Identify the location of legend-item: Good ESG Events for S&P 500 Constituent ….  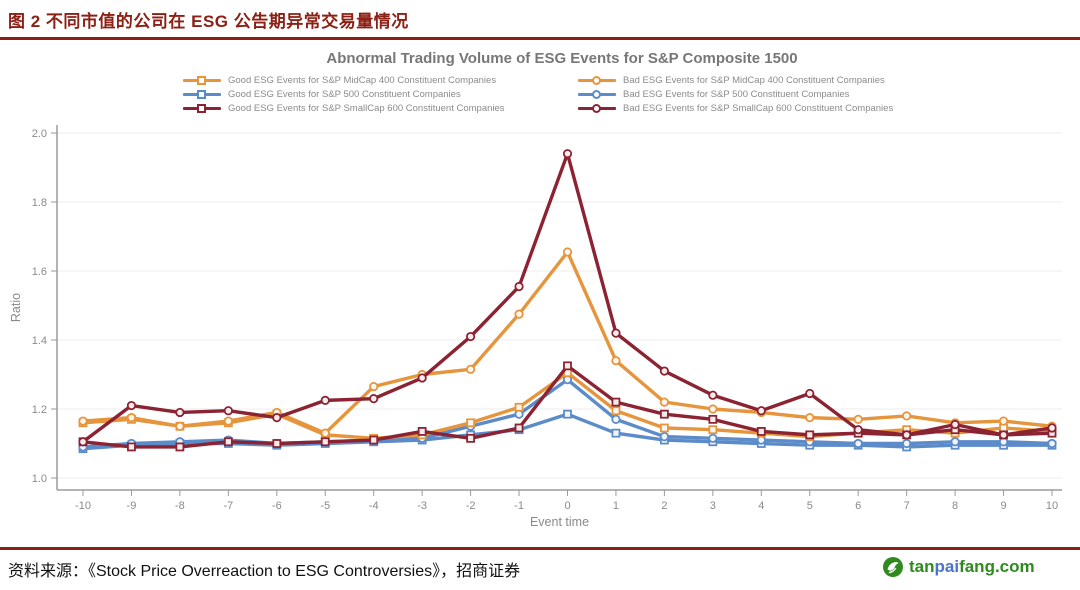
(344, 94).